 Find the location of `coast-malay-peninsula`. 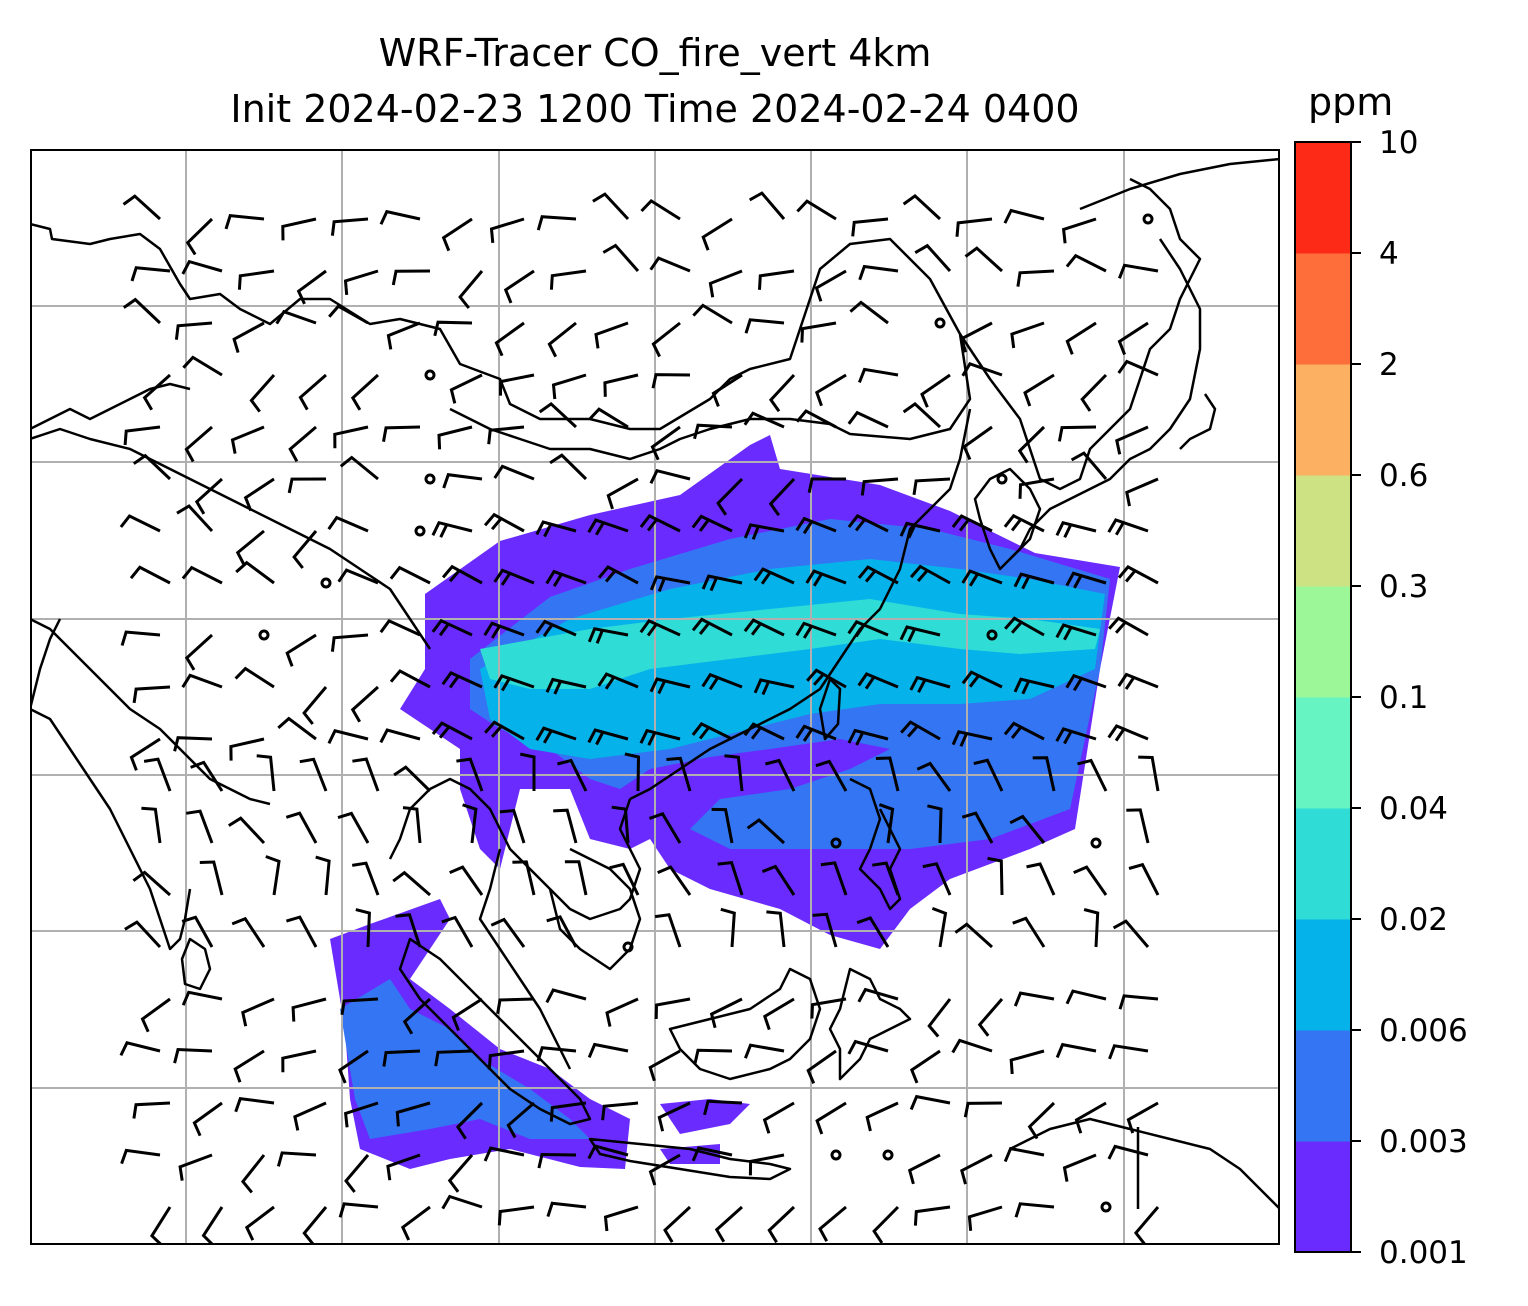

coast-malay-peninsula is located at coordinates (525, 959).